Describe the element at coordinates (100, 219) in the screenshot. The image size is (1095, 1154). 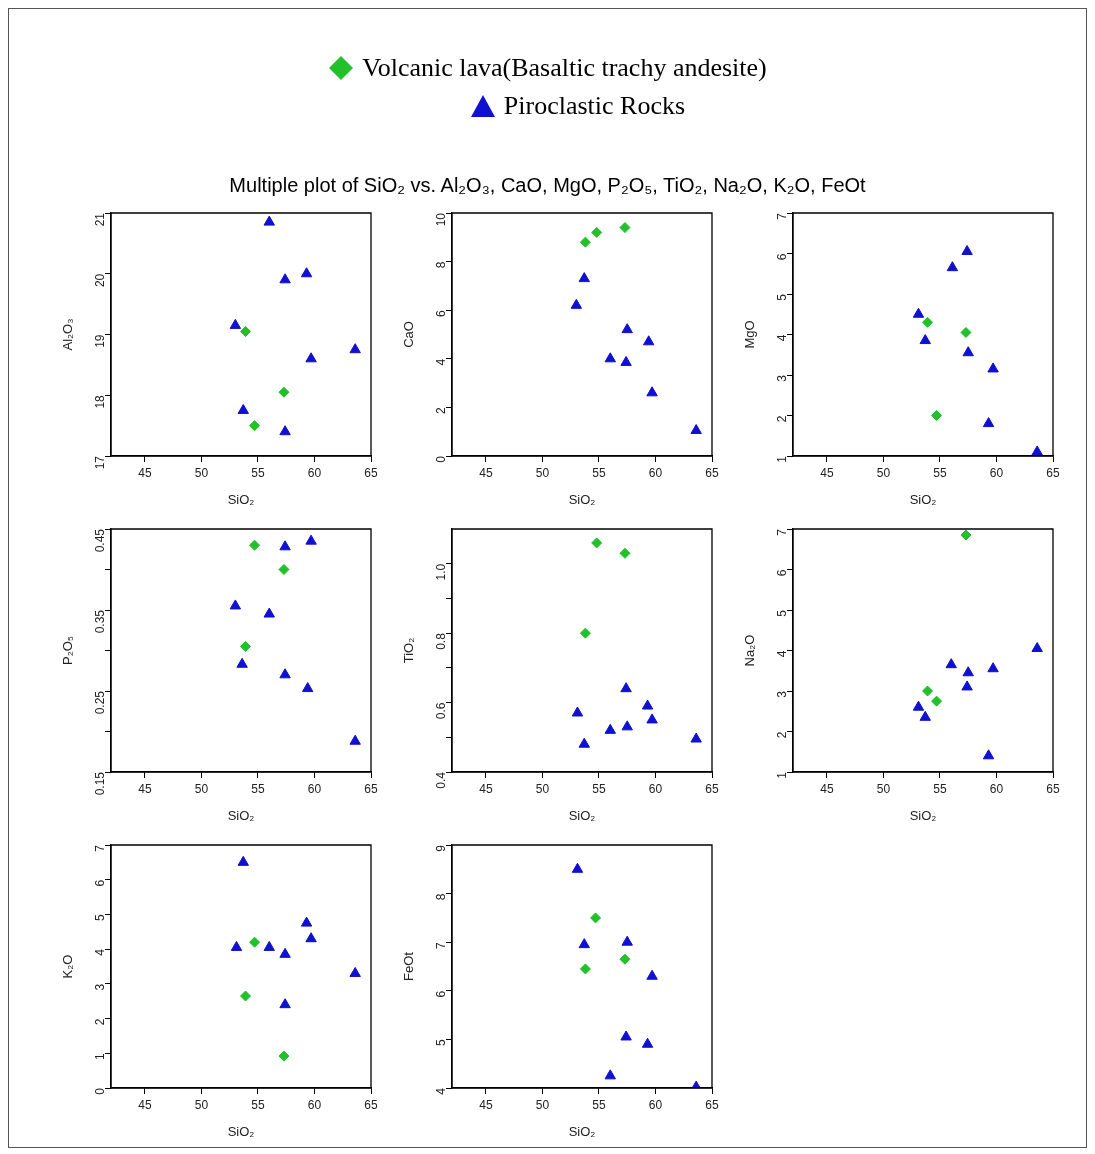
I see `y-tick-label: 21` at that location.